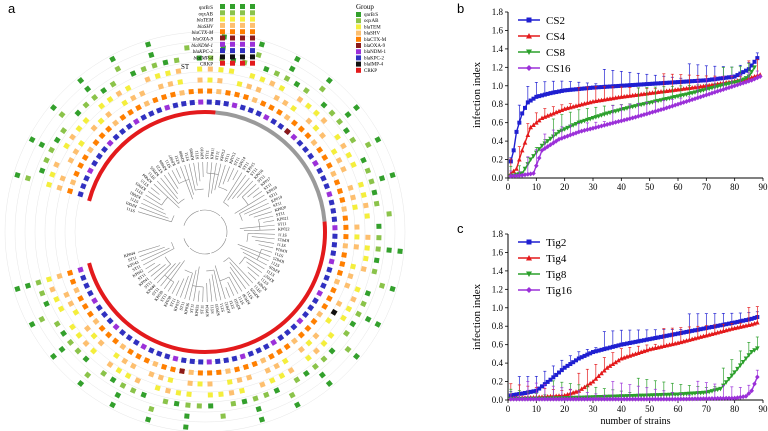 This screenshot has height=431, width=768. What do you see at coordinates (151, 289) in the screenshot?
I see `tree-leaf-label: KP040` at bounding box center [151, 289].